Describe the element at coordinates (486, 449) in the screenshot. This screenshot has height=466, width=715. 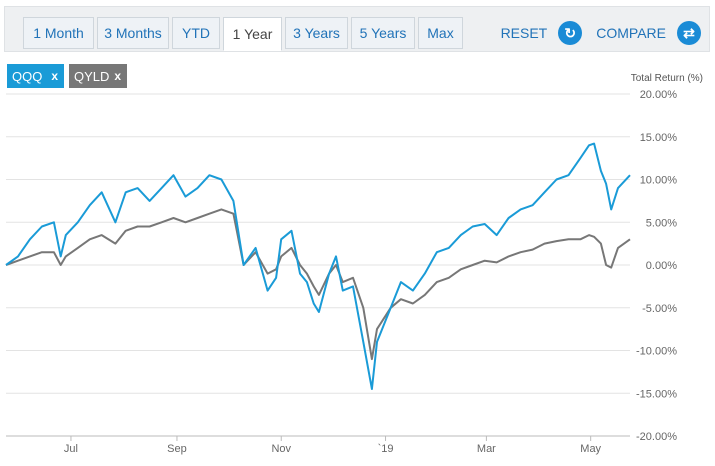
I see `x-tick-label: Mar` at that location.